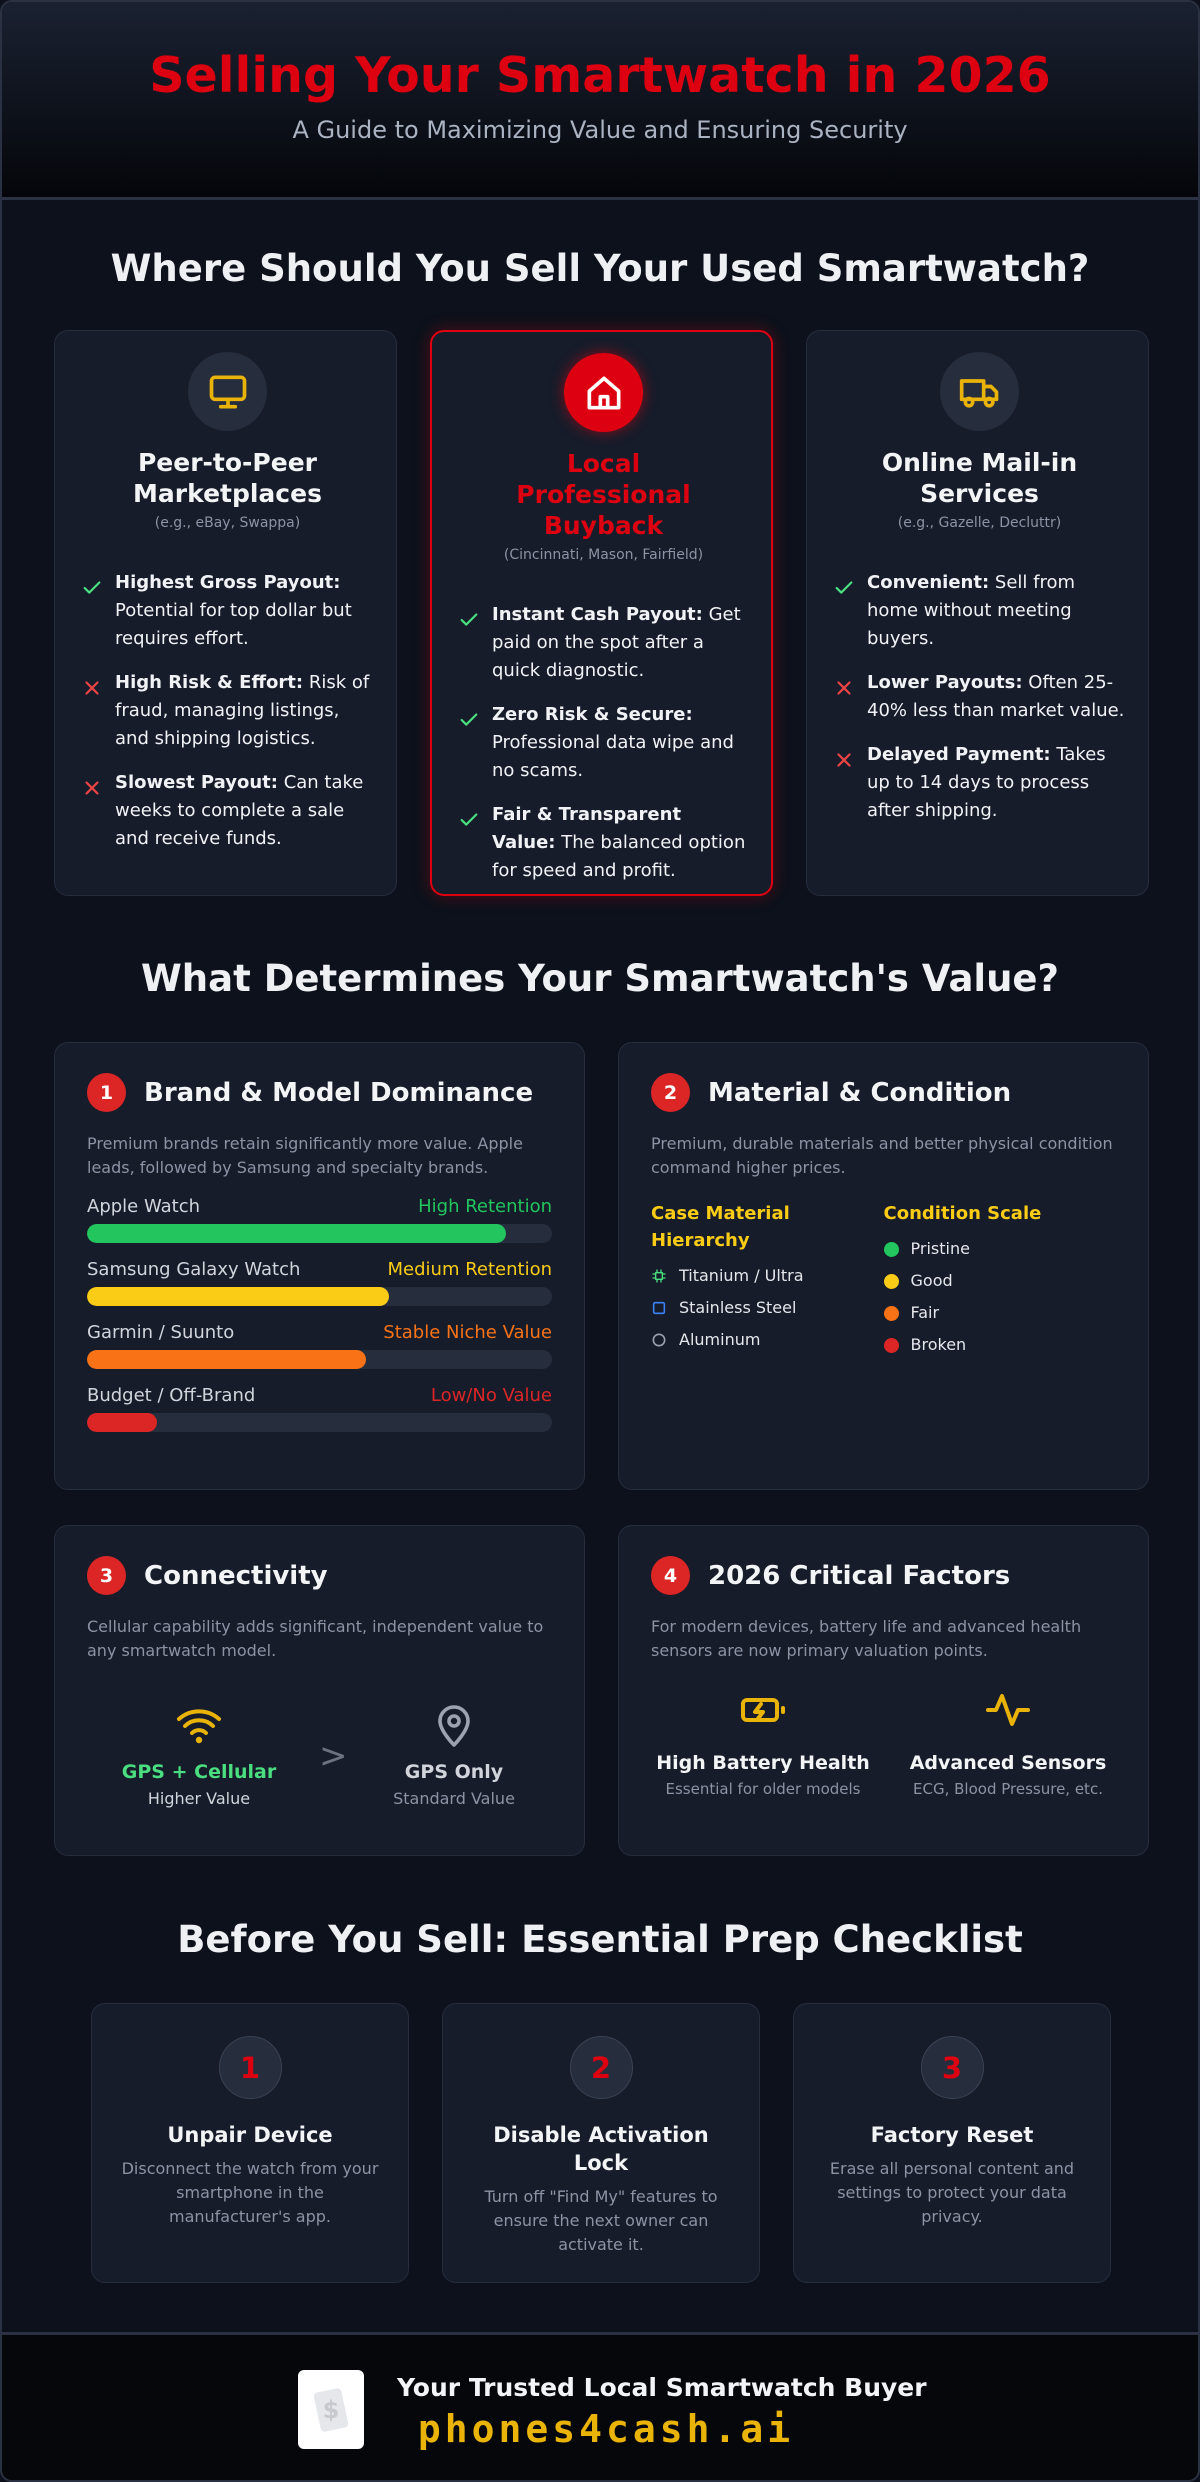  I want to click on point-body: Often 25-40% less than market value., so click(996, 696).